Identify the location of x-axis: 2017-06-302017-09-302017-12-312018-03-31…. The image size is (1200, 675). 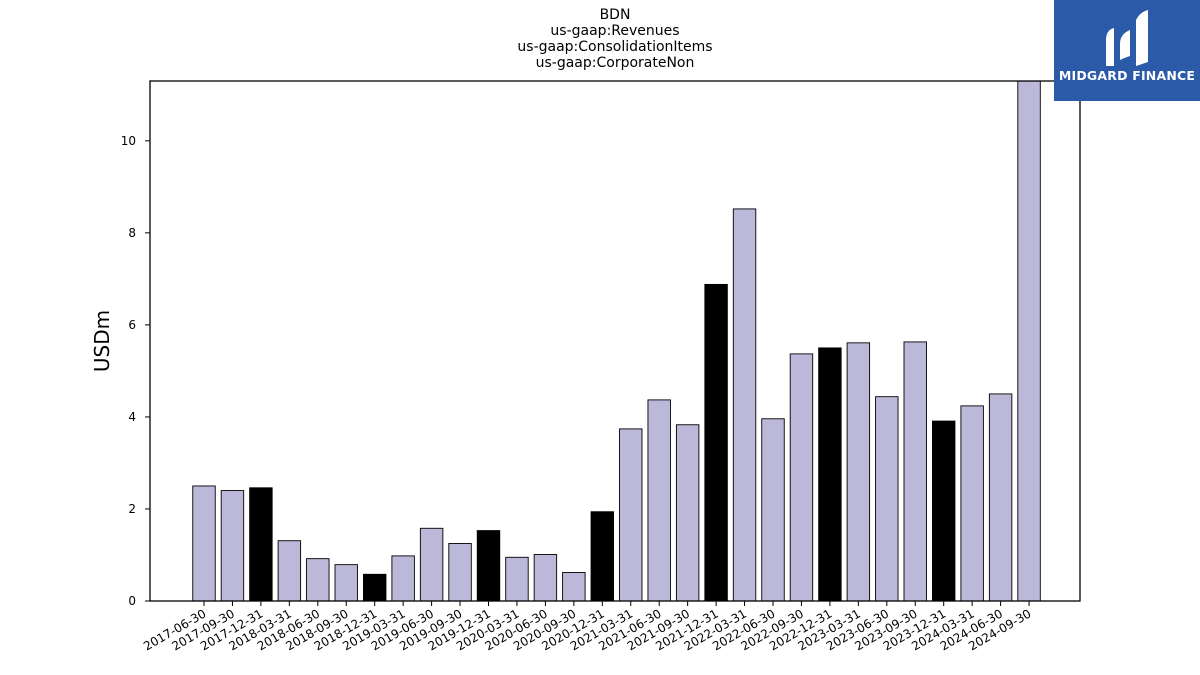
(587, 627).